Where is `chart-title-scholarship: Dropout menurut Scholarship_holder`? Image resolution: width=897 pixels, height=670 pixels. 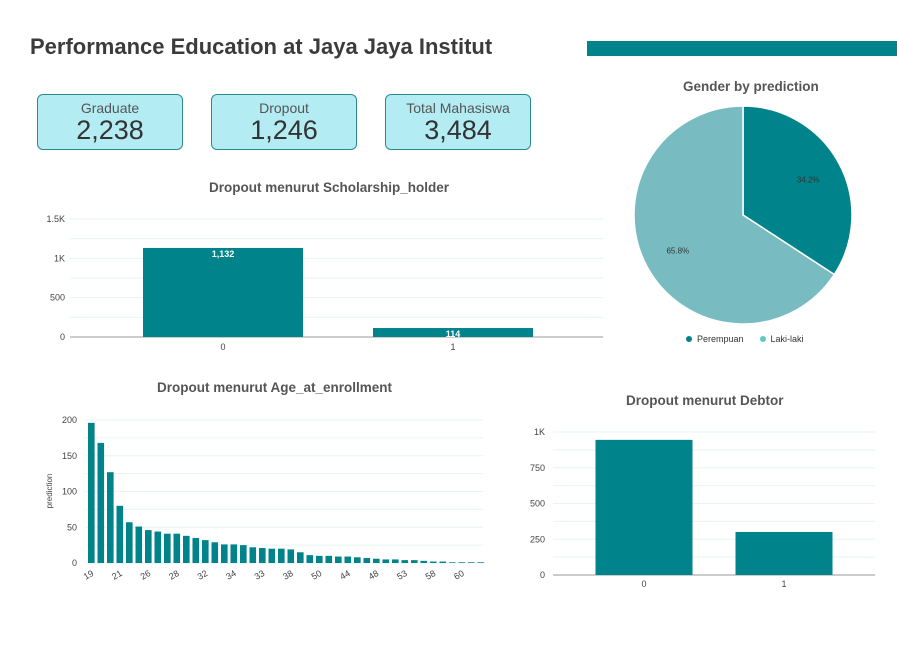 chart-title-scholarship: Dropout menurut Scholarship_holder is located at coordinates (329, 187).